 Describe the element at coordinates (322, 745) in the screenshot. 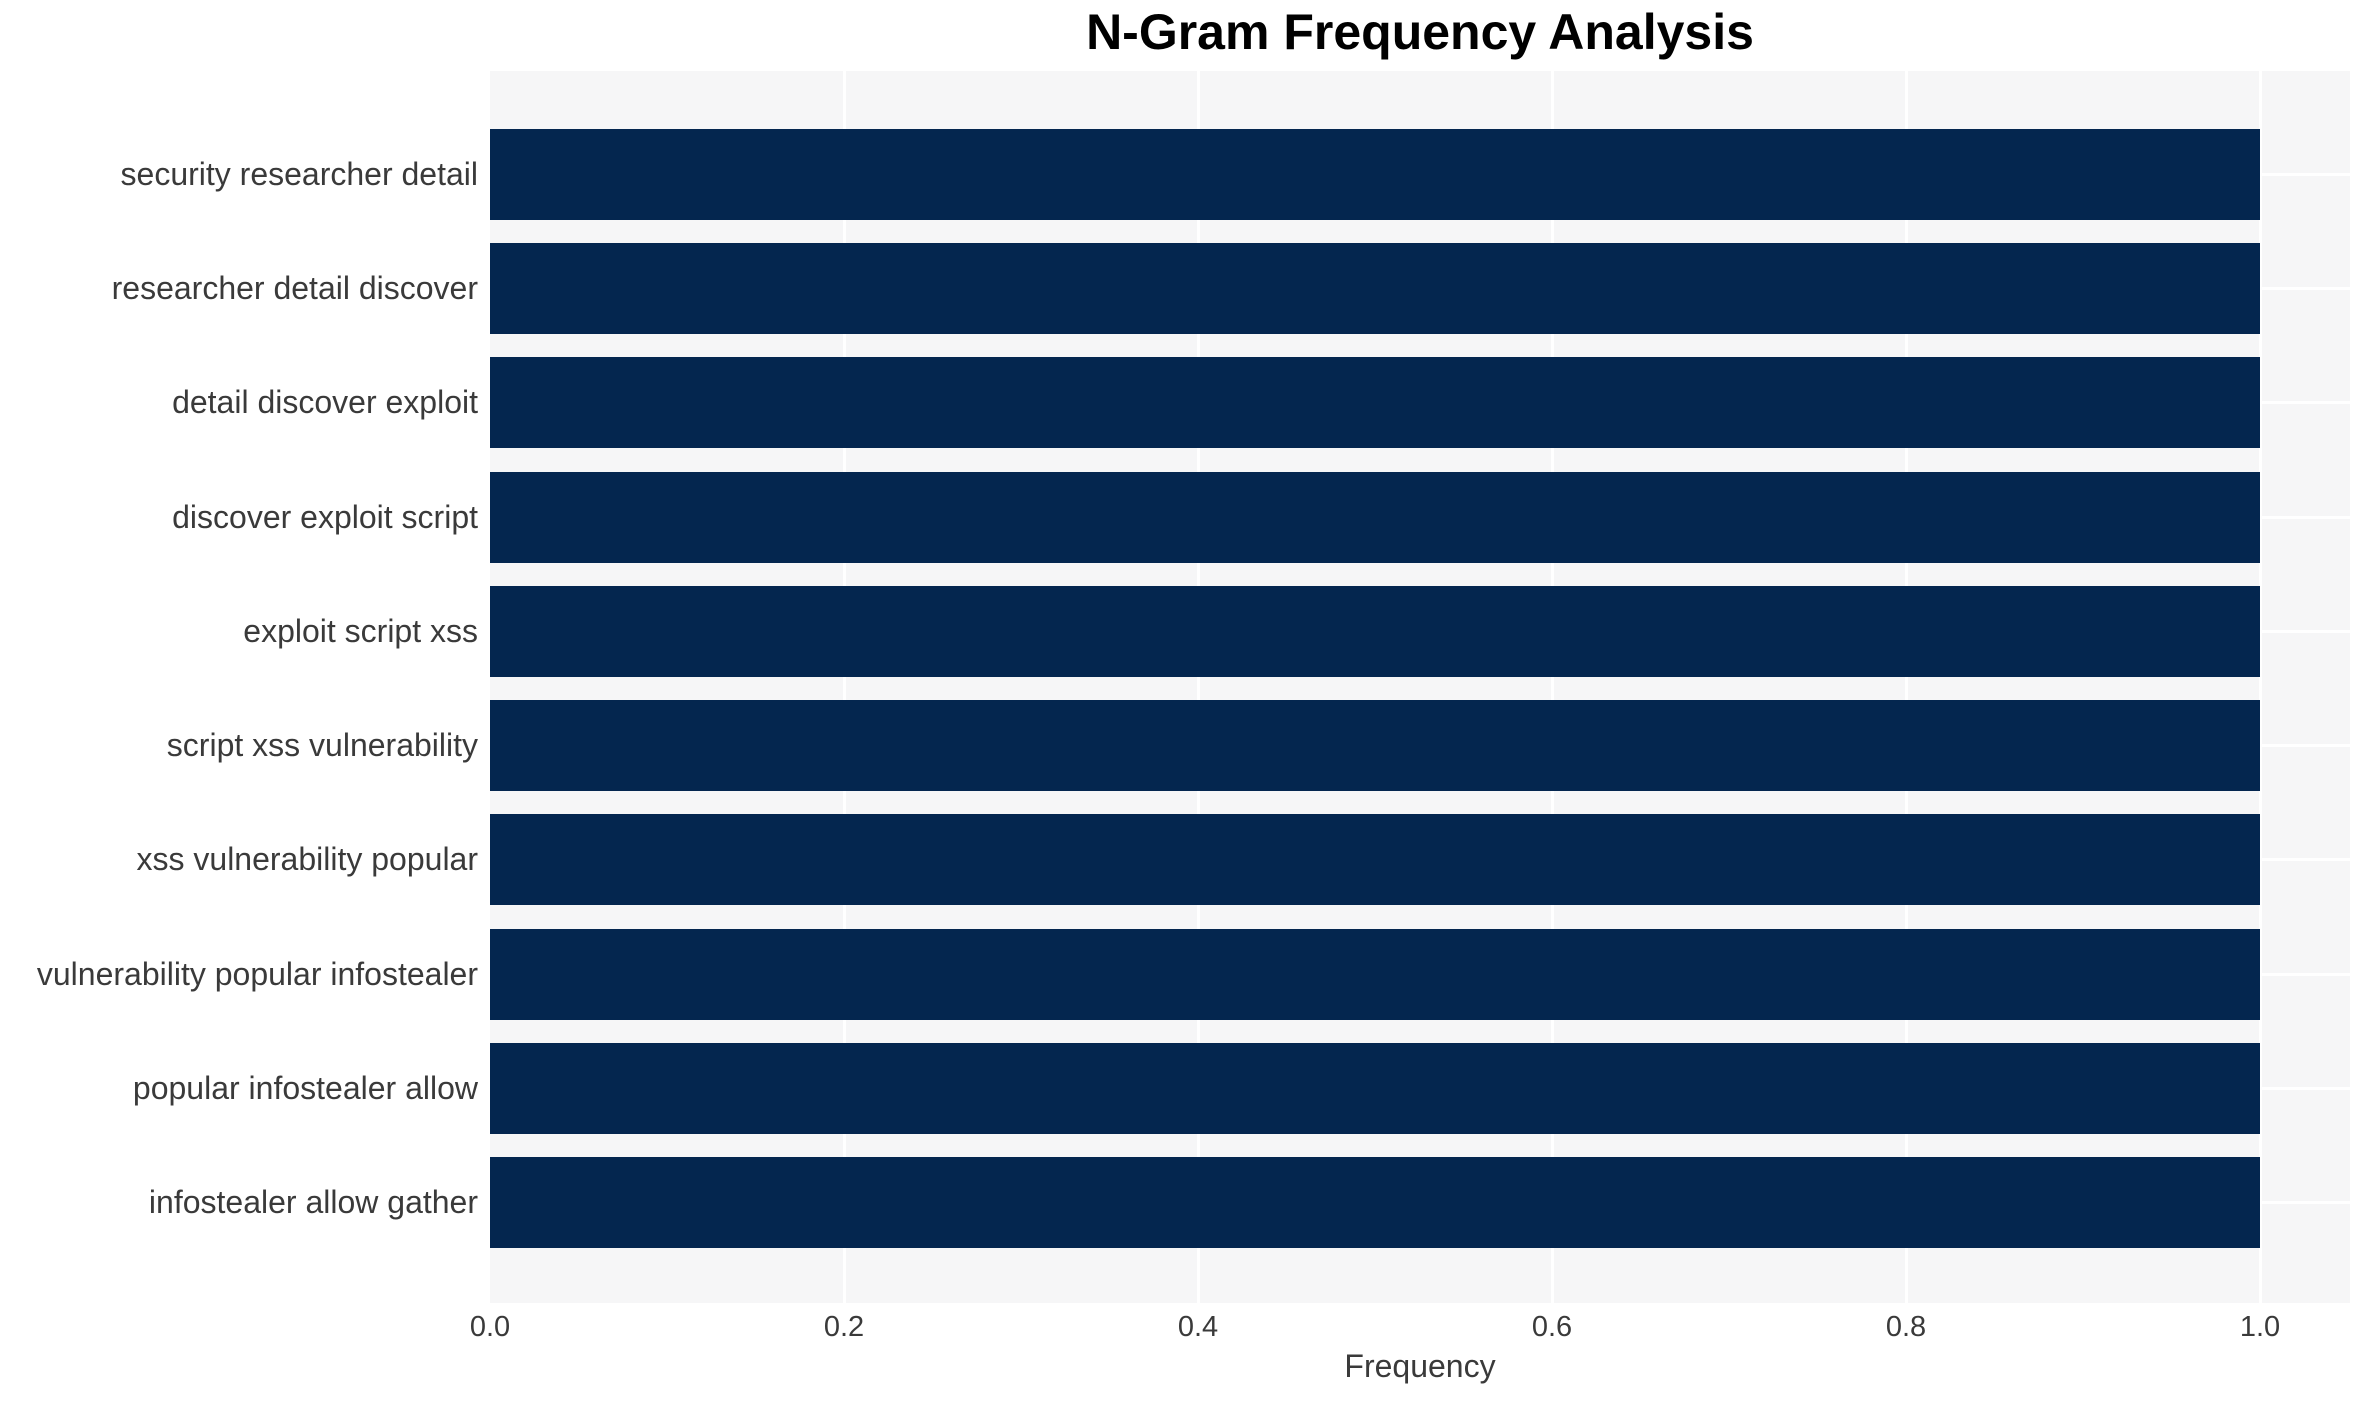

I see `y-axis-label: script xss vulnerability` at that location.